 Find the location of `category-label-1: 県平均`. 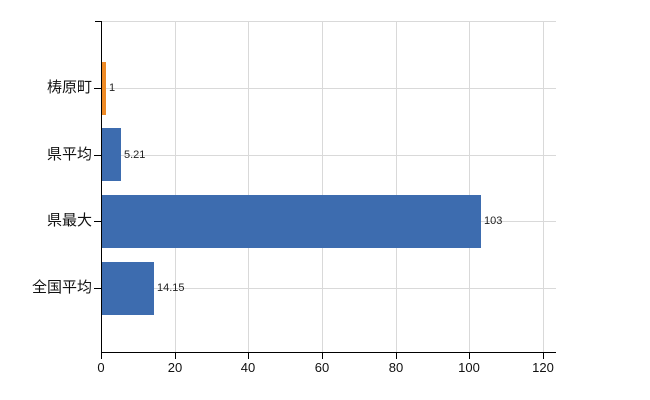

category-label-1: 県平均 is located at coordinates (69, 154).